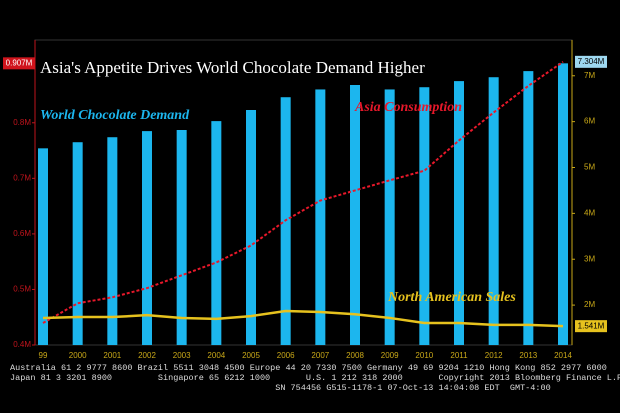 The height and width of the screenshot is (413, 620). I want to click on y-tick-label: 0.4M, so click(22, 344).